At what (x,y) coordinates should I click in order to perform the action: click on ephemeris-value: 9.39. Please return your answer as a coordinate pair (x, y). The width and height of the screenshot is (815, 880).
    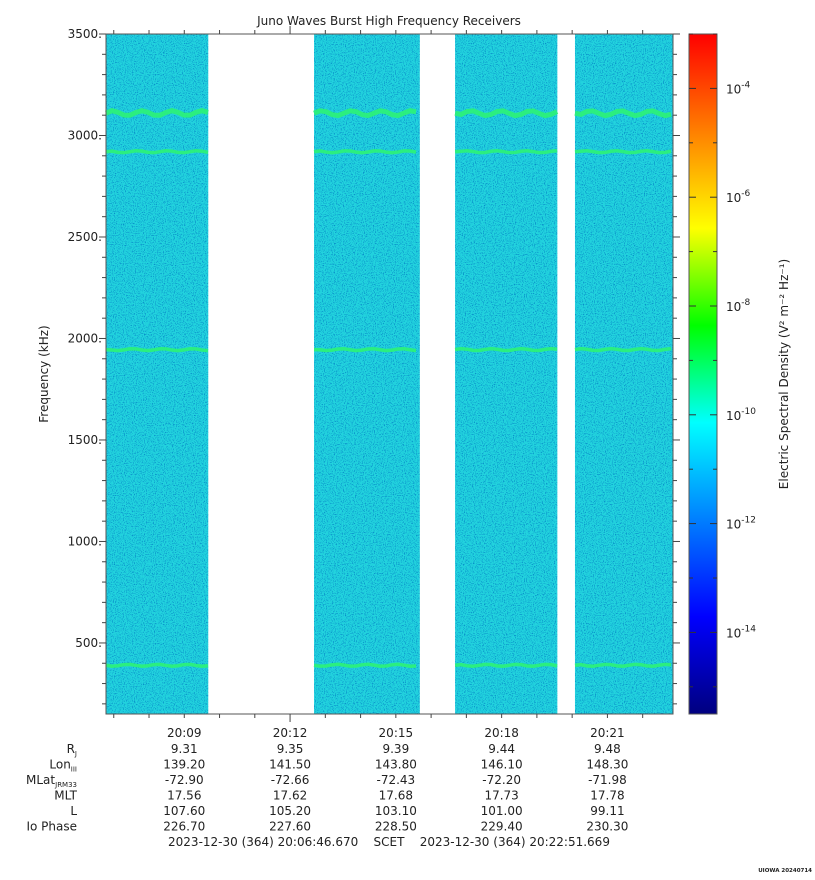
    Looking at the image, I should click on (395, 749).